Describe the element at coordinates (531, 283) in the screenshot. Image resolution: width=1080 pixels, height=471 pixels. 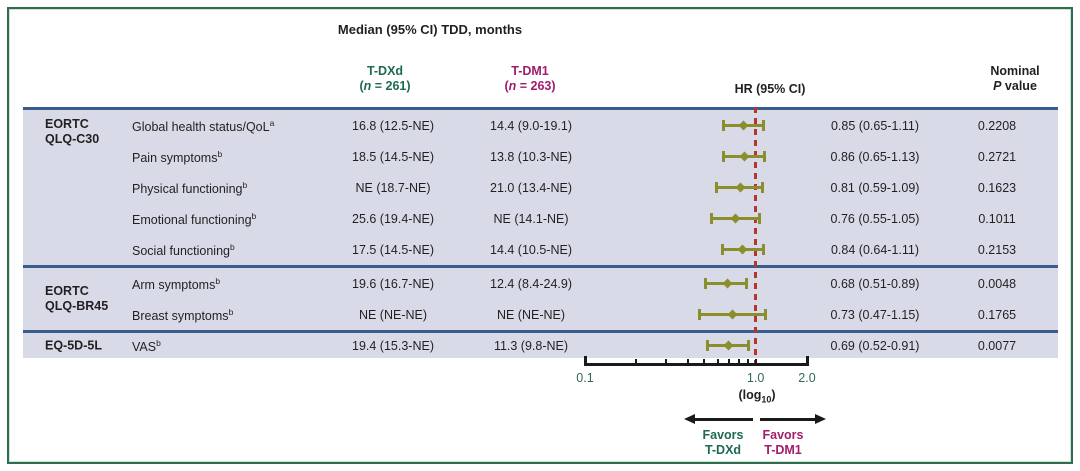
I see `median-tdm1: 12.4 (8.4-24.9)` at that location.